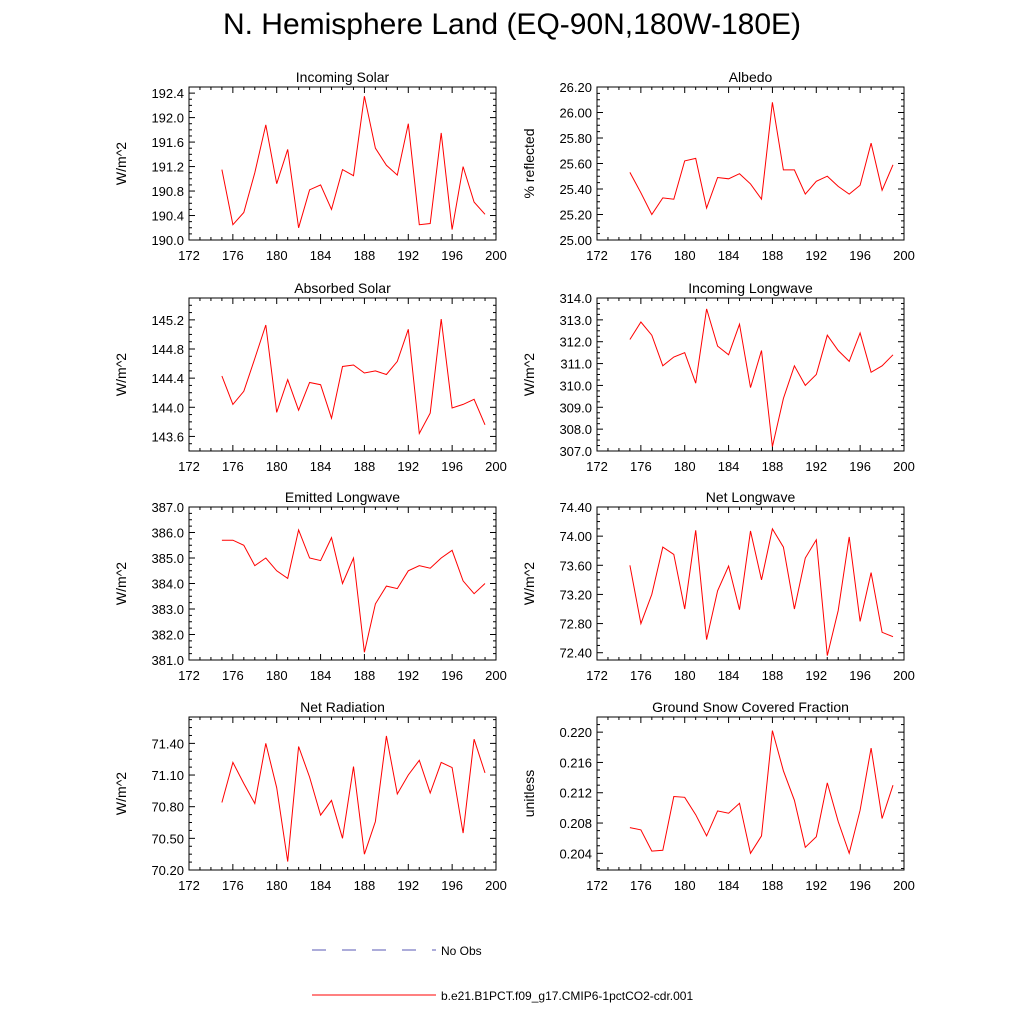 Image resolution: width=1024 pixels, height=1024 pixels. I want to click on y-tick-label: 382.0, so click(167, 635).